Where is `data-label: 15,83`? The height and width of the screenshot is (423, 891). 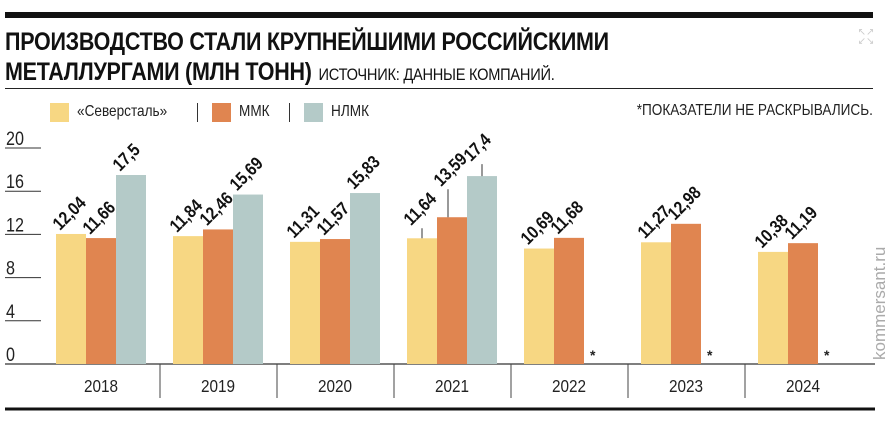 data-label: 15,83 is located at coordinates (364, 173).